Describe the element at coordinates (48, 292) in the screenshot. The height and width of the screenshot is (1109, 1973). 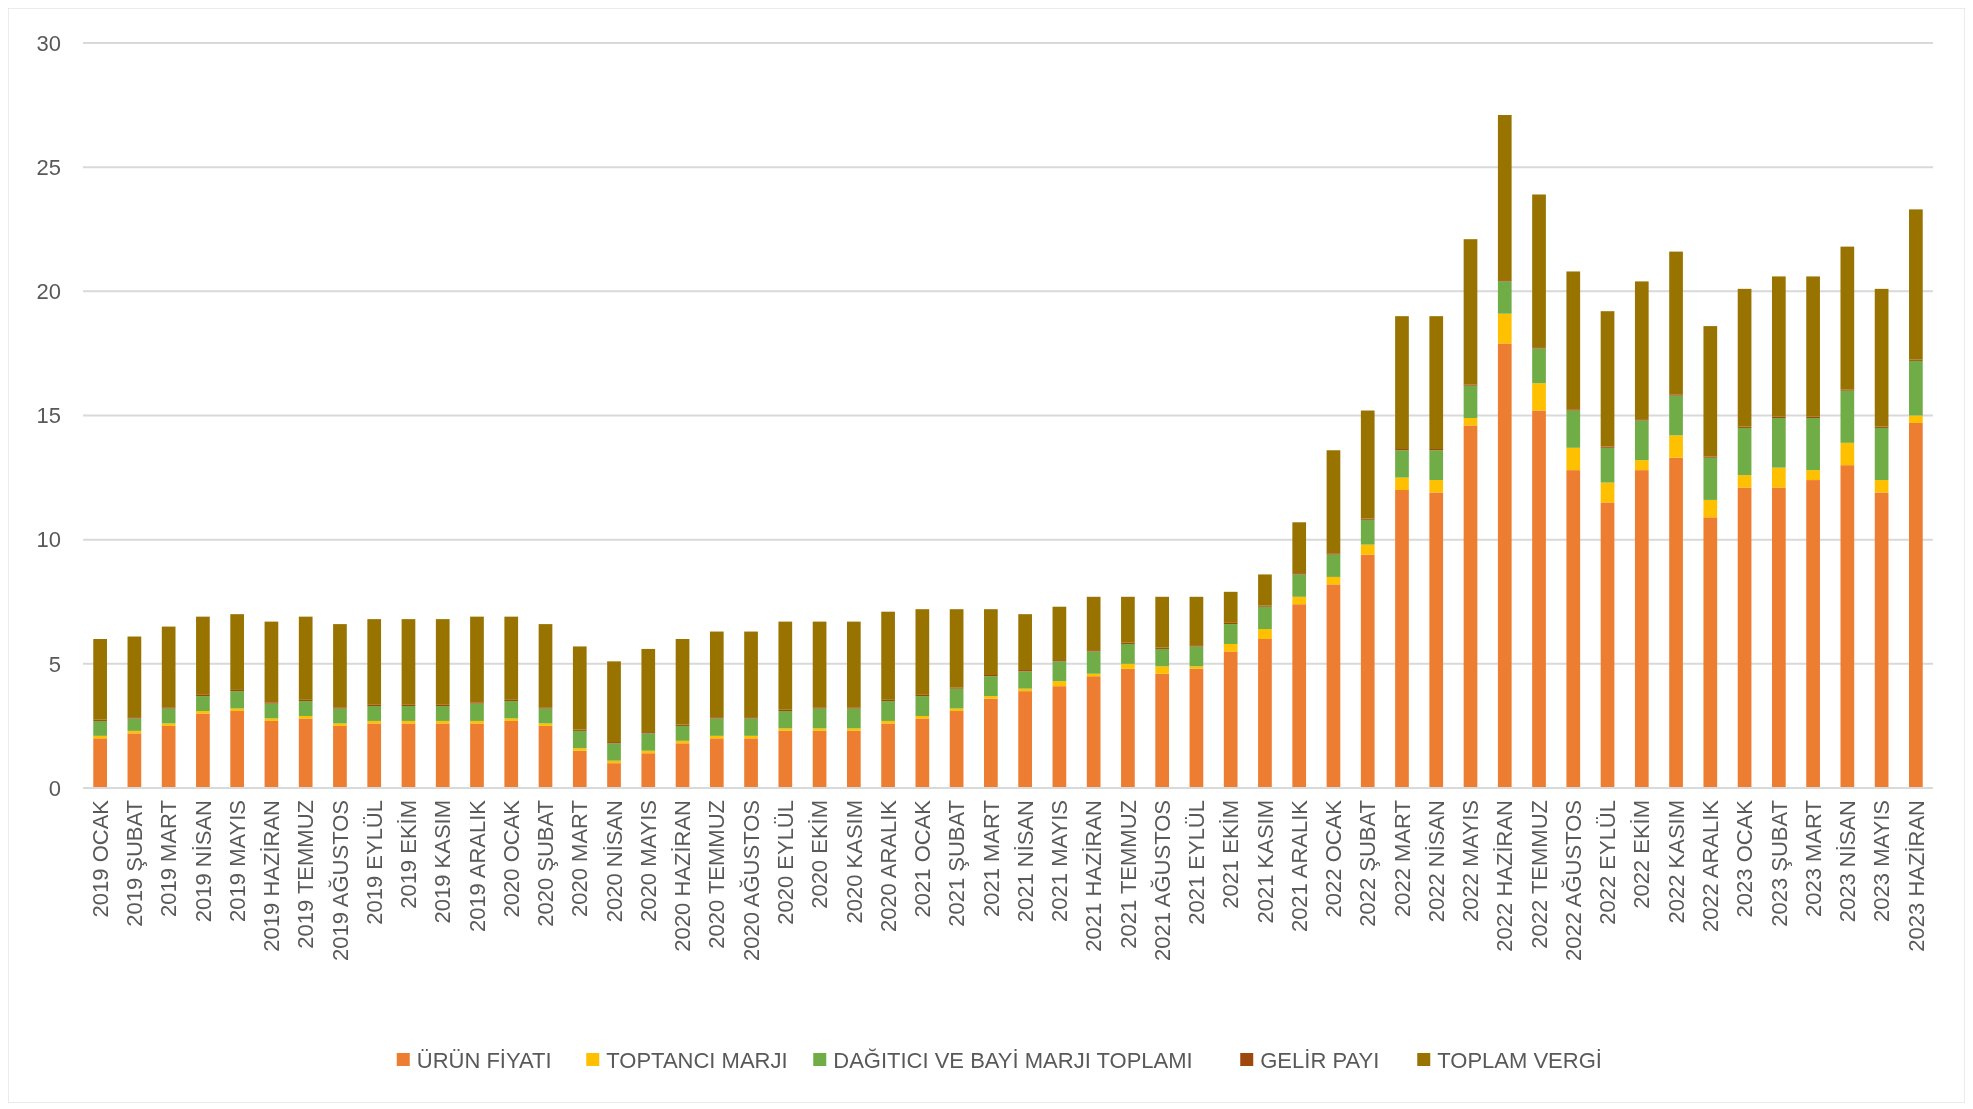
I see `y-tick-label: 20` at that location.